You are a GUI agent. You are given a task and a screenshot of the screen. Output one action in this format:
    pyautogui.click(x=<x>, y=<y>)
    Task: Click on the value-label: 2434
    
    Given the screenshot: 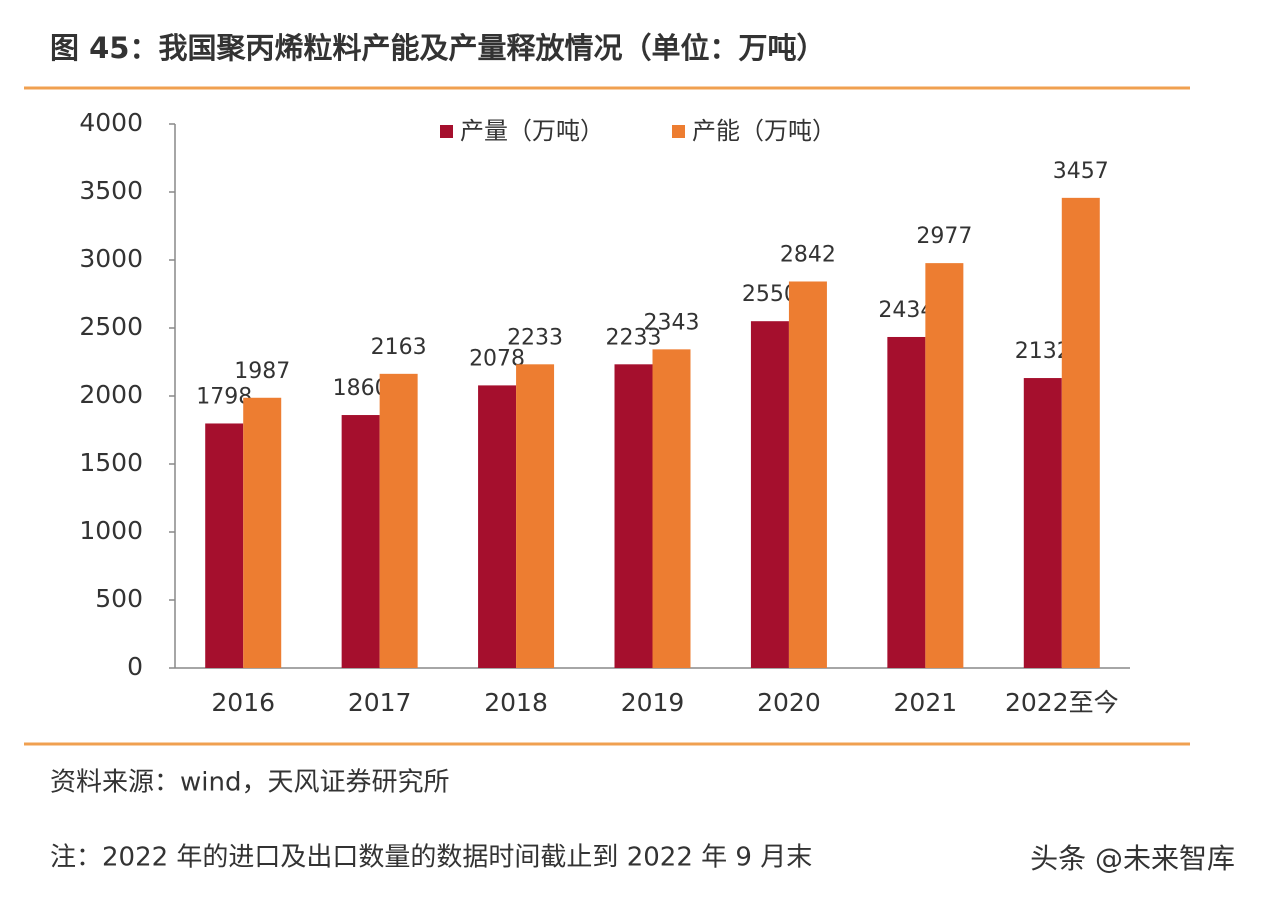 What is the action you would take?
    pyautogui.click(x=906, y=310)
    